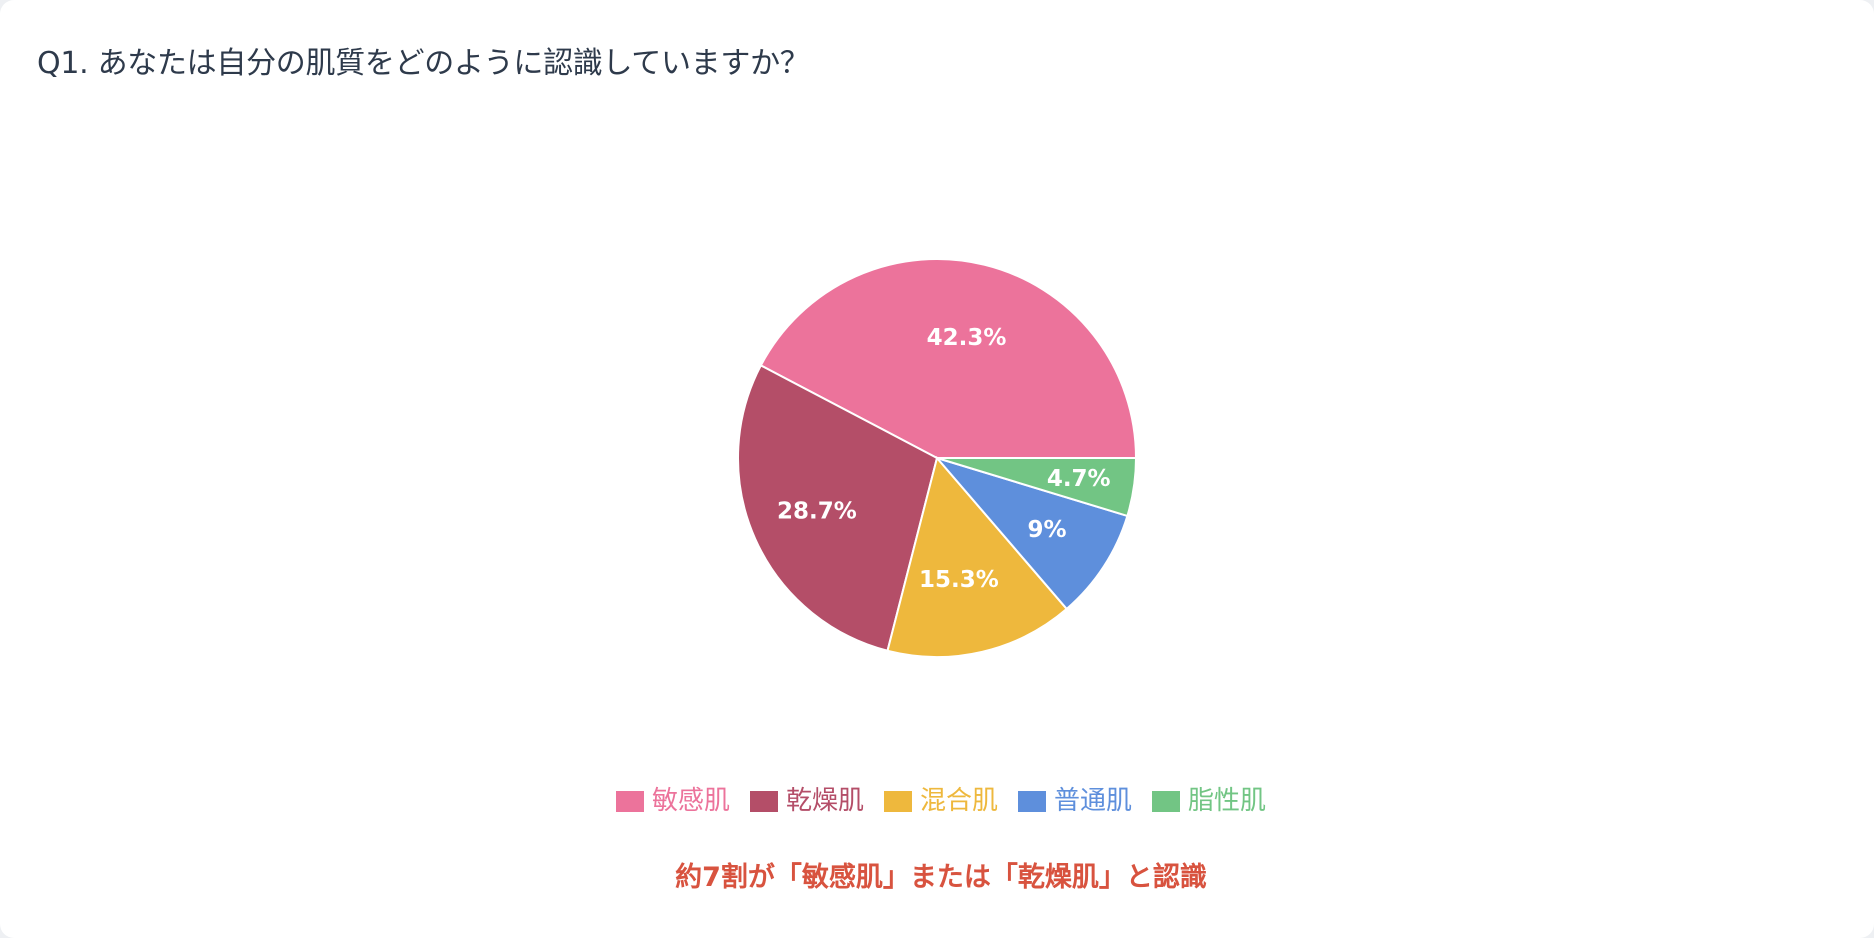 The image size is (1874, 938). What do you see at coordinates (1046, 530) in the screenshot?
I see `slice-value-label: 9%` at bounding box center [1046, 530].